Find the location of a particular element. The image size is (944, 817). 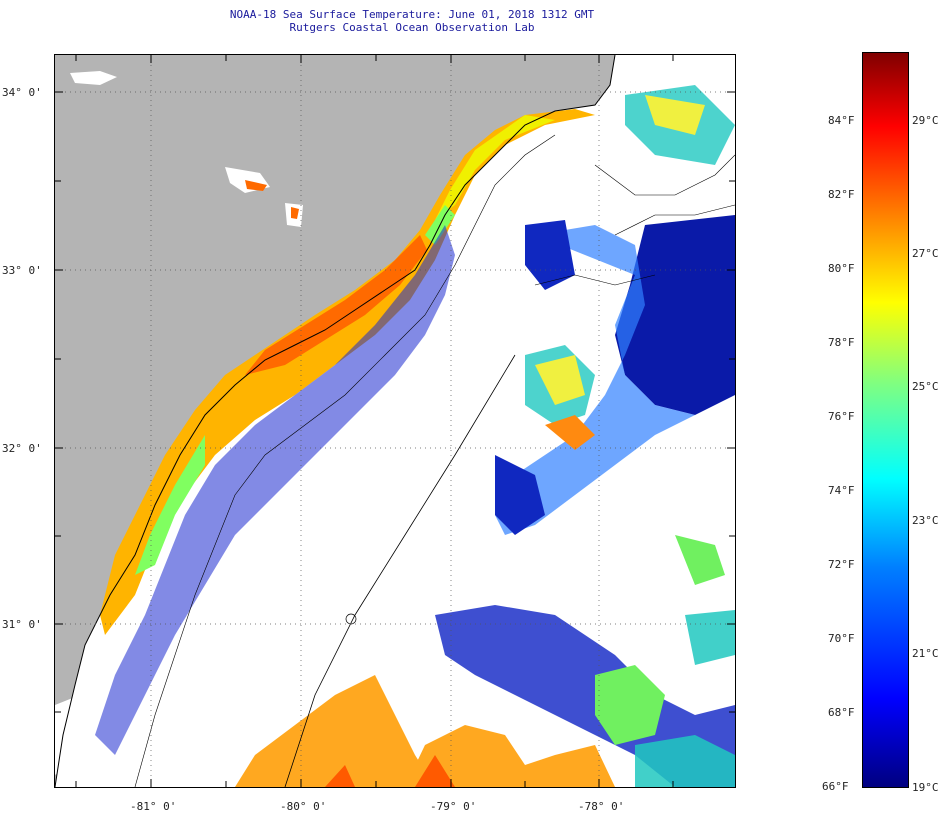

colorbar-f-label: 80°F is located at coordinates (841, 268).